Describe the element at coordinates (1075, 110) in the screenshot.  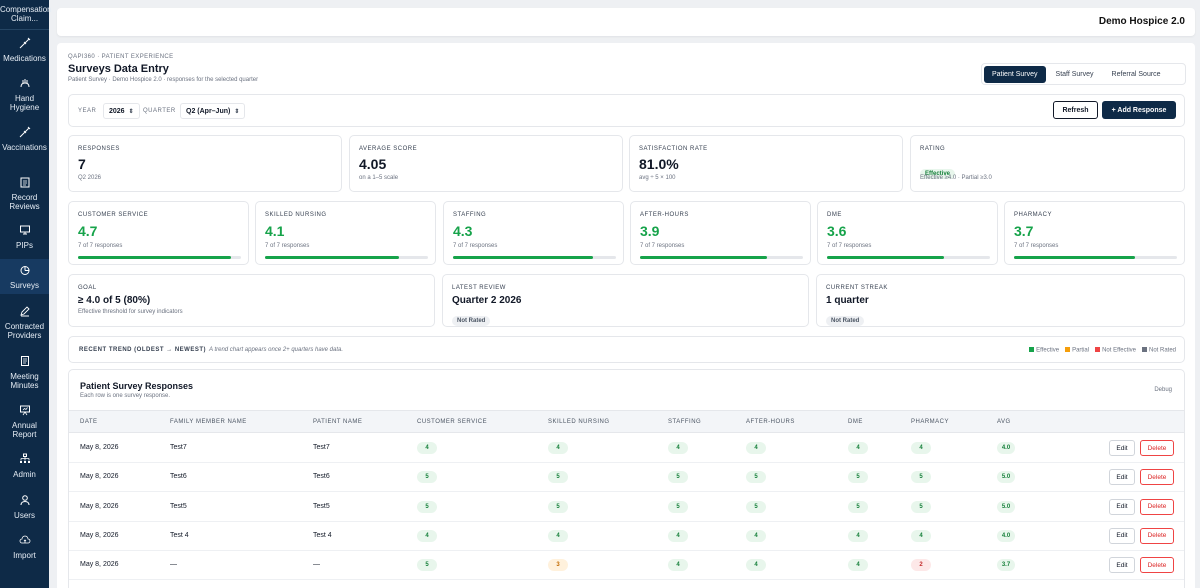
I see `refresh-button: Refresh` at that location.